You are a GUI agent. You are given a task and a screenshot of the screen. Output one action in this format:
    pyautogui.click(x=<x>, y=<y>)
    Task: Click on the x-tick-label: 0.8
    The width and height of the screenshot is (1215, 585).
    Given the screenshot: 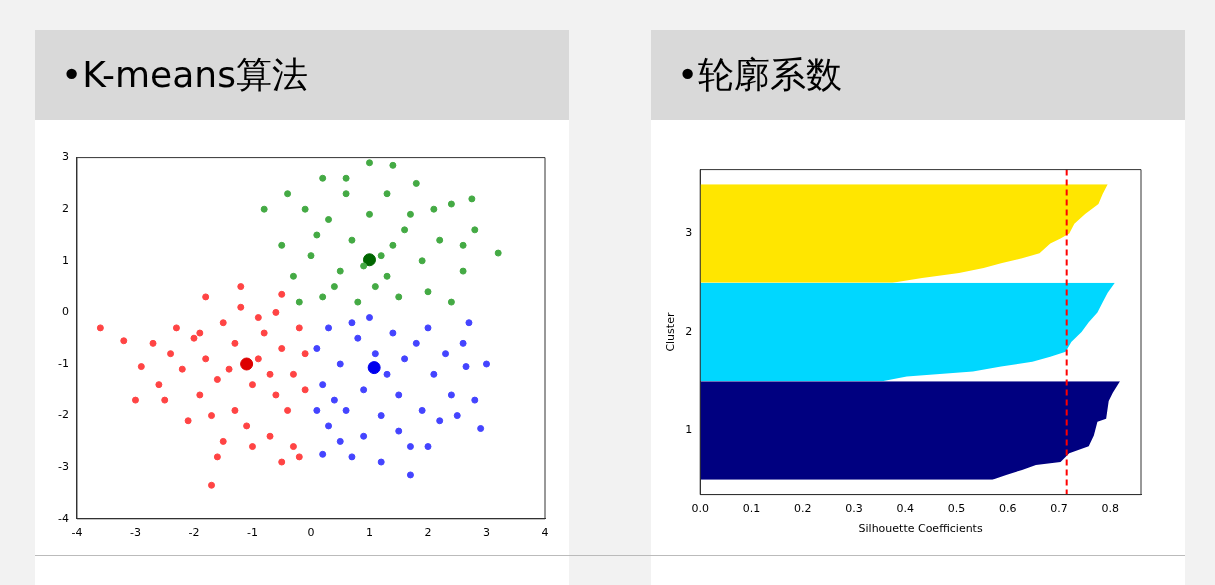 What is the action you would take?
    pyautogui.click(x=1110, y=509)
    